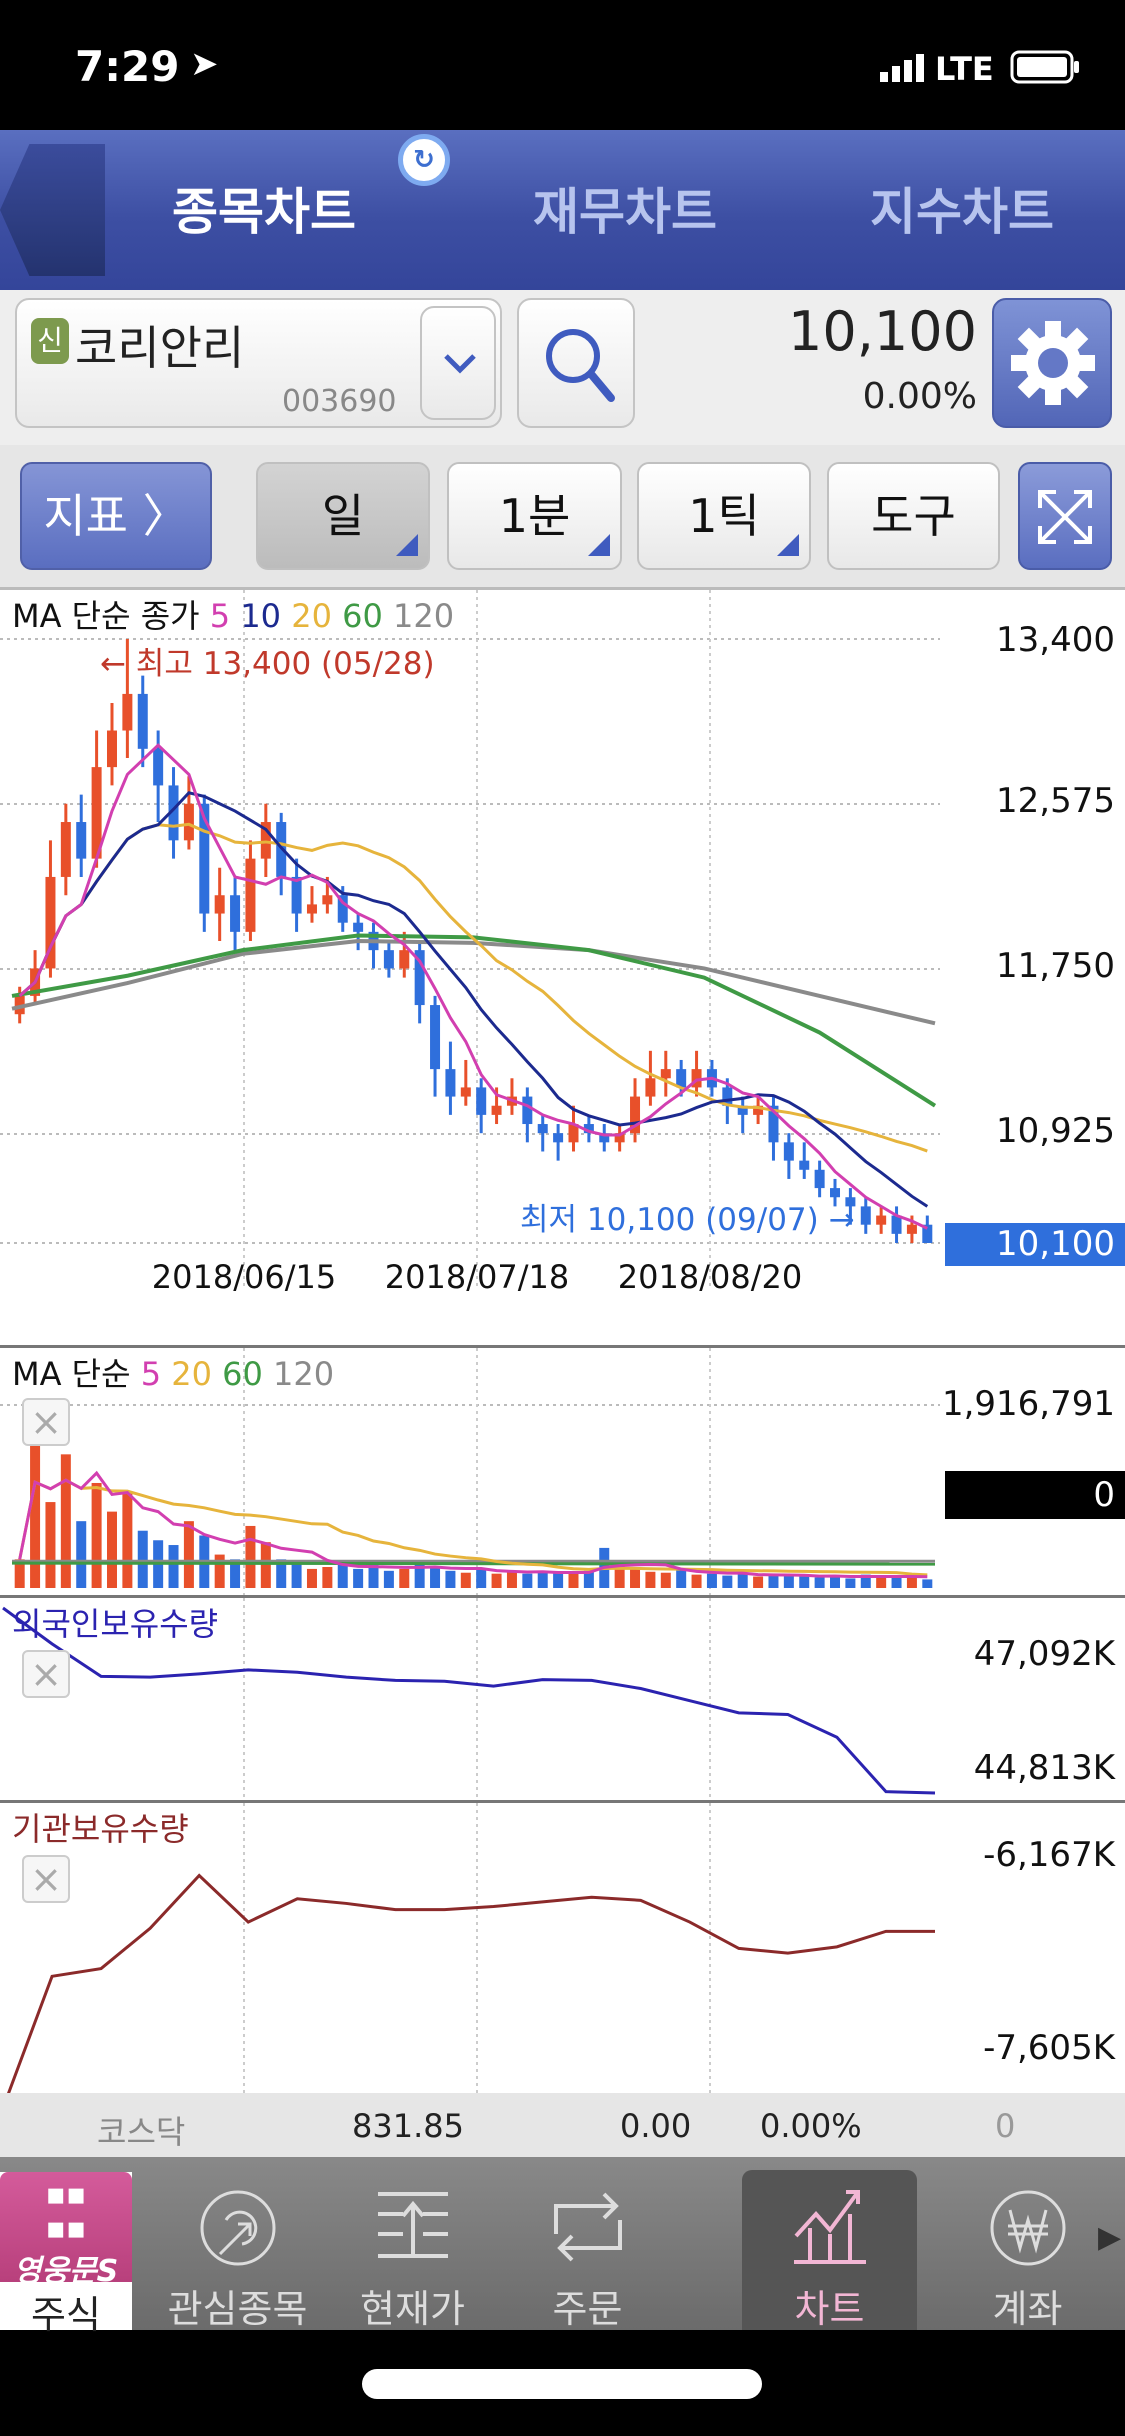  I want to click on nav-label: 관심종목, so click(237, 2309).